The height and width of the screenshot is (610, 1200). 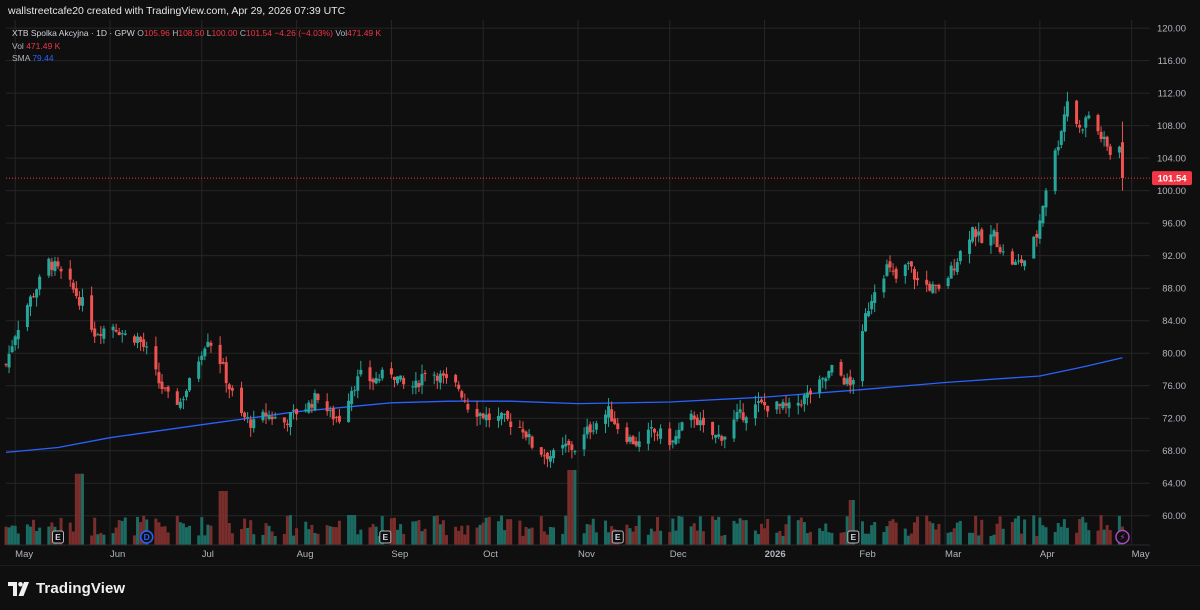 What do you see at coordinates (1171, 159) in the screenshot?
I see `price-tick-label: 104.00` at bounding box center [1171, 159].